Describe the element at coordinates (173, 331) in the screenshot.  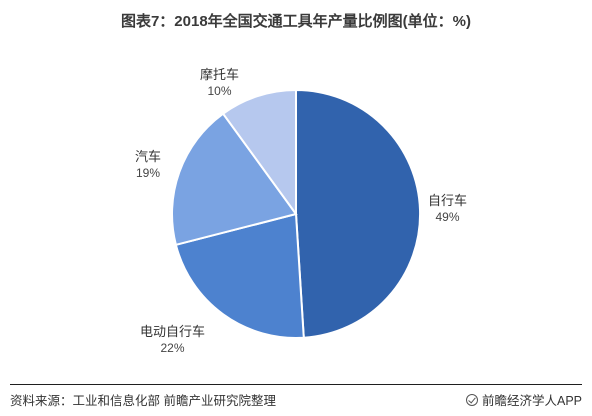
I see `slice-name-e-bicycle: 电动自行车` at that location.